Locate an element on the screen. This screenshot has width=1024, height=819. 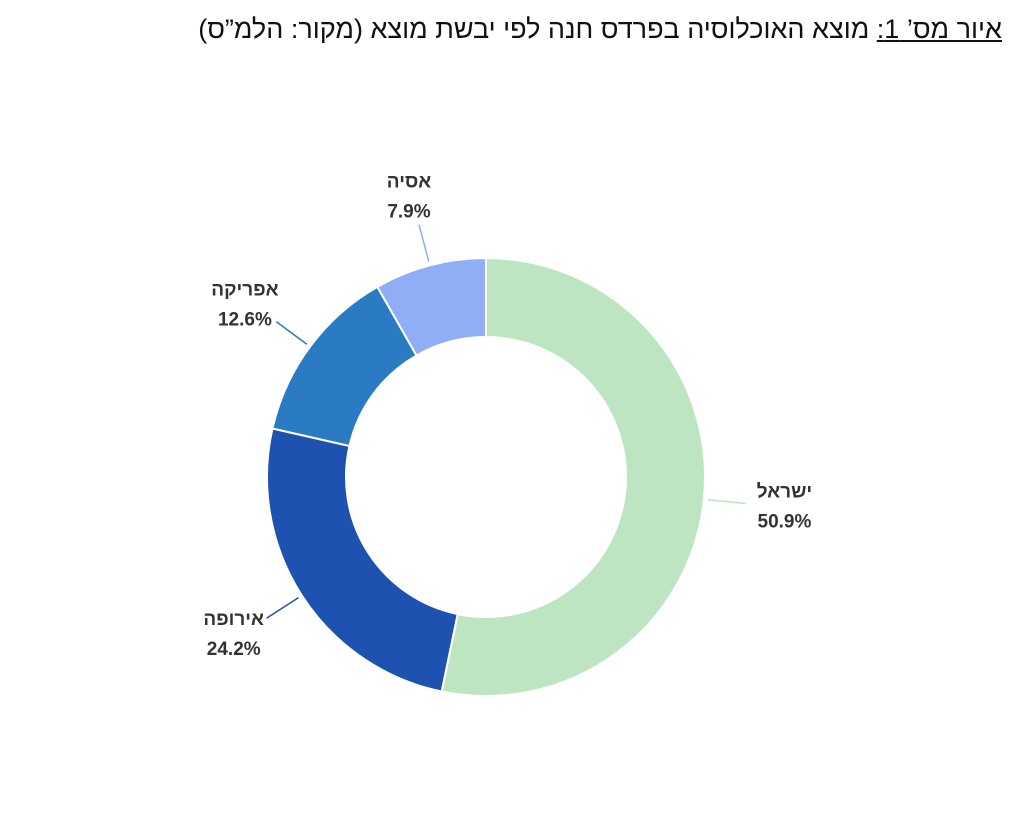
slice-label: אפריקה is located at coordinates (244, 289).